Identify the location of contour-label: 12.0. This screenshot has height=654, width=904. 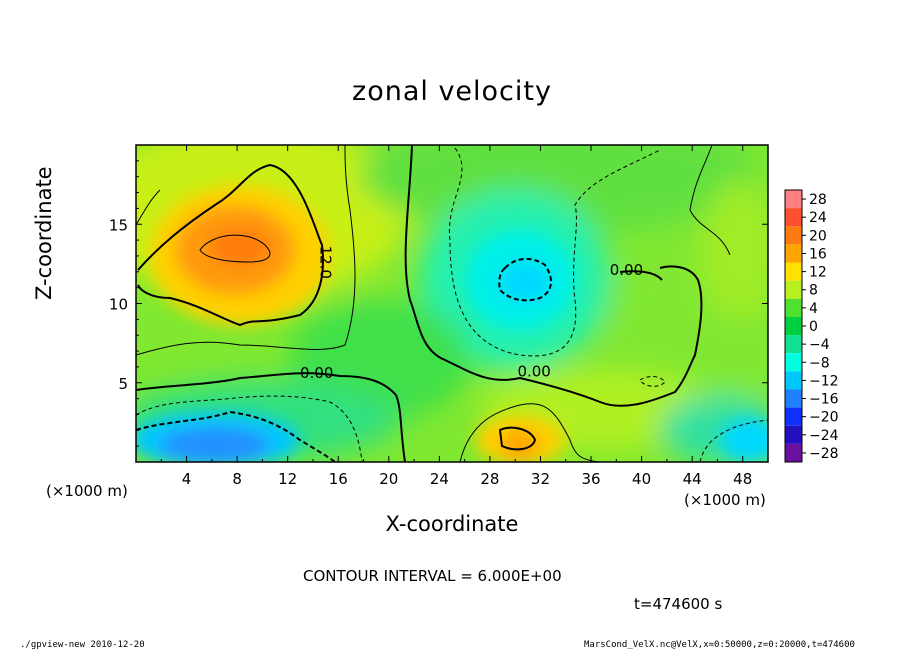
(326, 262).